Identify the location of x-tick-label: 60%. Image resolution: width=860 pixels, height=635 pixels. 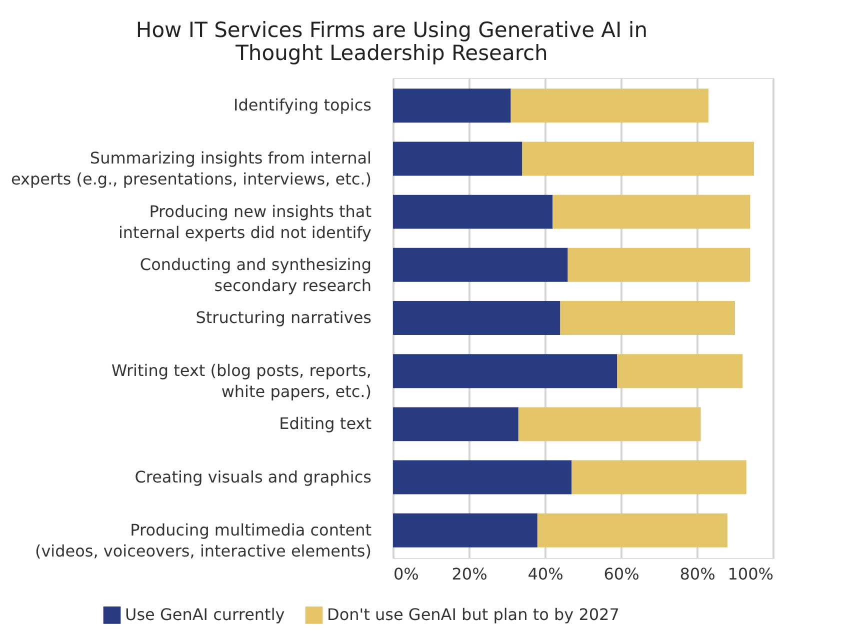
(622, 574).